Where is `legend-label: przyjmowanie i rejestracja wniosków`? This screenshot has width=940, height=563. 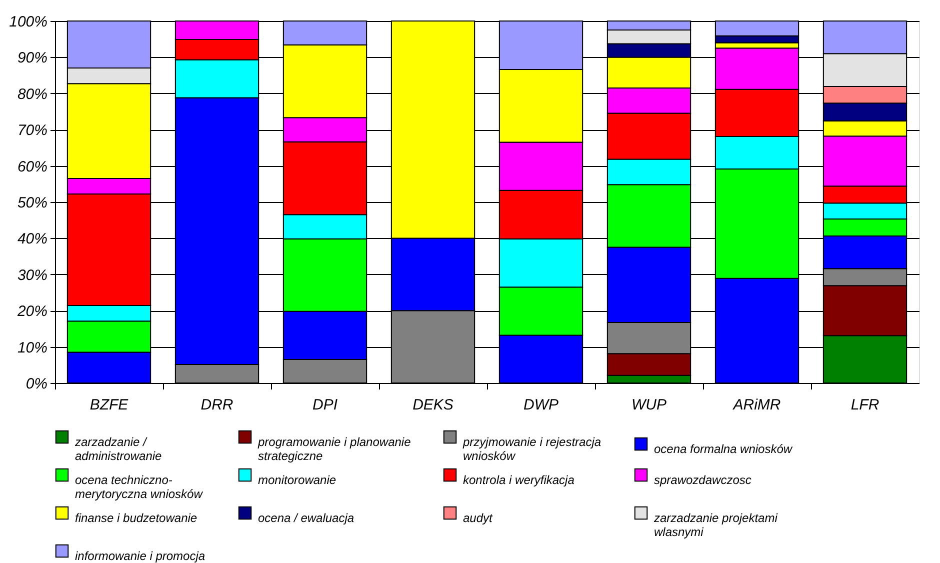
legend-label: przyjmowanie i rejestracja wniosków is located at coordinates (532, 449).